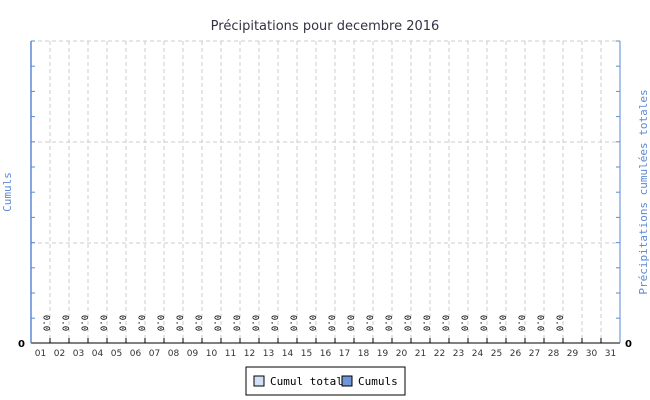 The width and height of the screenshot is (650, 400). Describe the element at coordinates (439, 354) in the screenshot. I see `x-tick-label: 22` at that location.